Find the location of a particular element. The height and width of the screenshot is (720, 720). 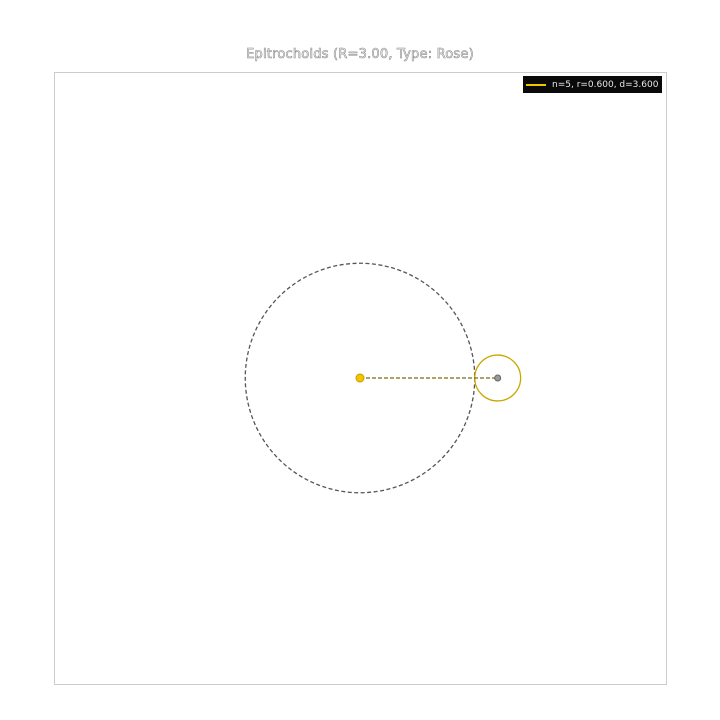

legend-line-swatch is located at coordinates (536, 84).